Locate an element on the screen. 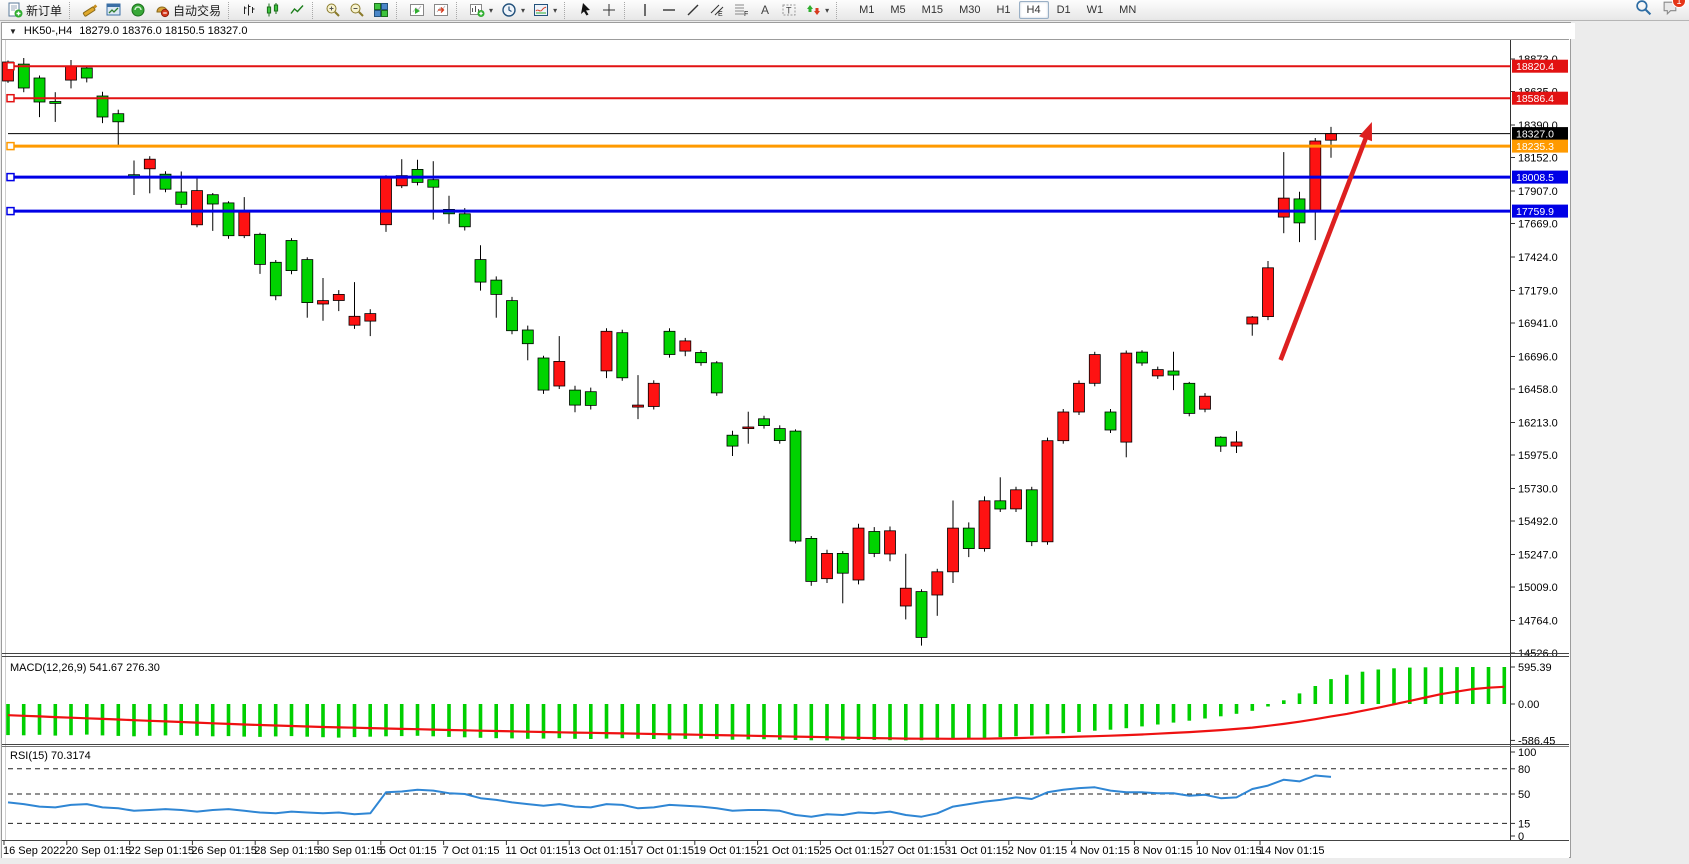  new-order-button: 新订单 is located at coordinates (34, 10).